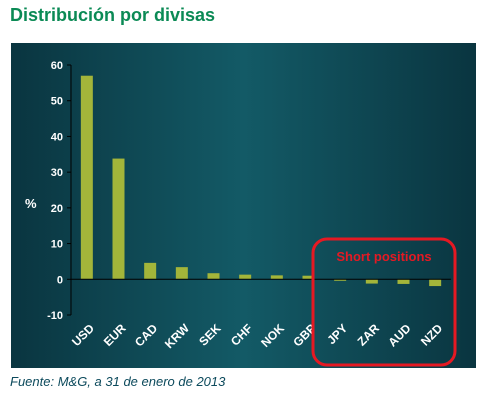 Image resolution: width=487 pixels, height=404 pixels. Describe the element at coordinates (86, 177) in the screenshot. I see `bar-usd` at that location.